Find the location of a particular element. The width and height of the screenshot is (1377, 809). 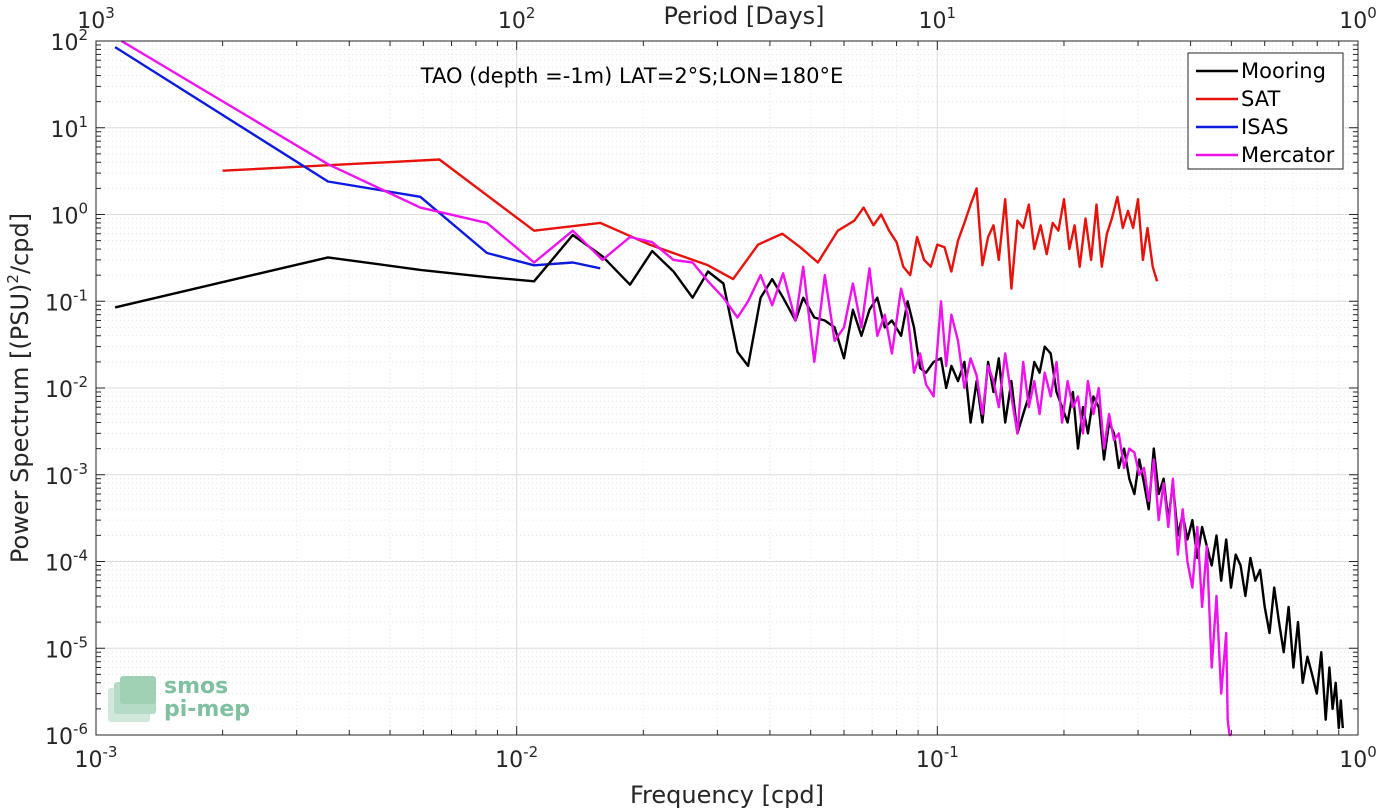

y-tick-label: 10² is located at coordinates (69, 41).